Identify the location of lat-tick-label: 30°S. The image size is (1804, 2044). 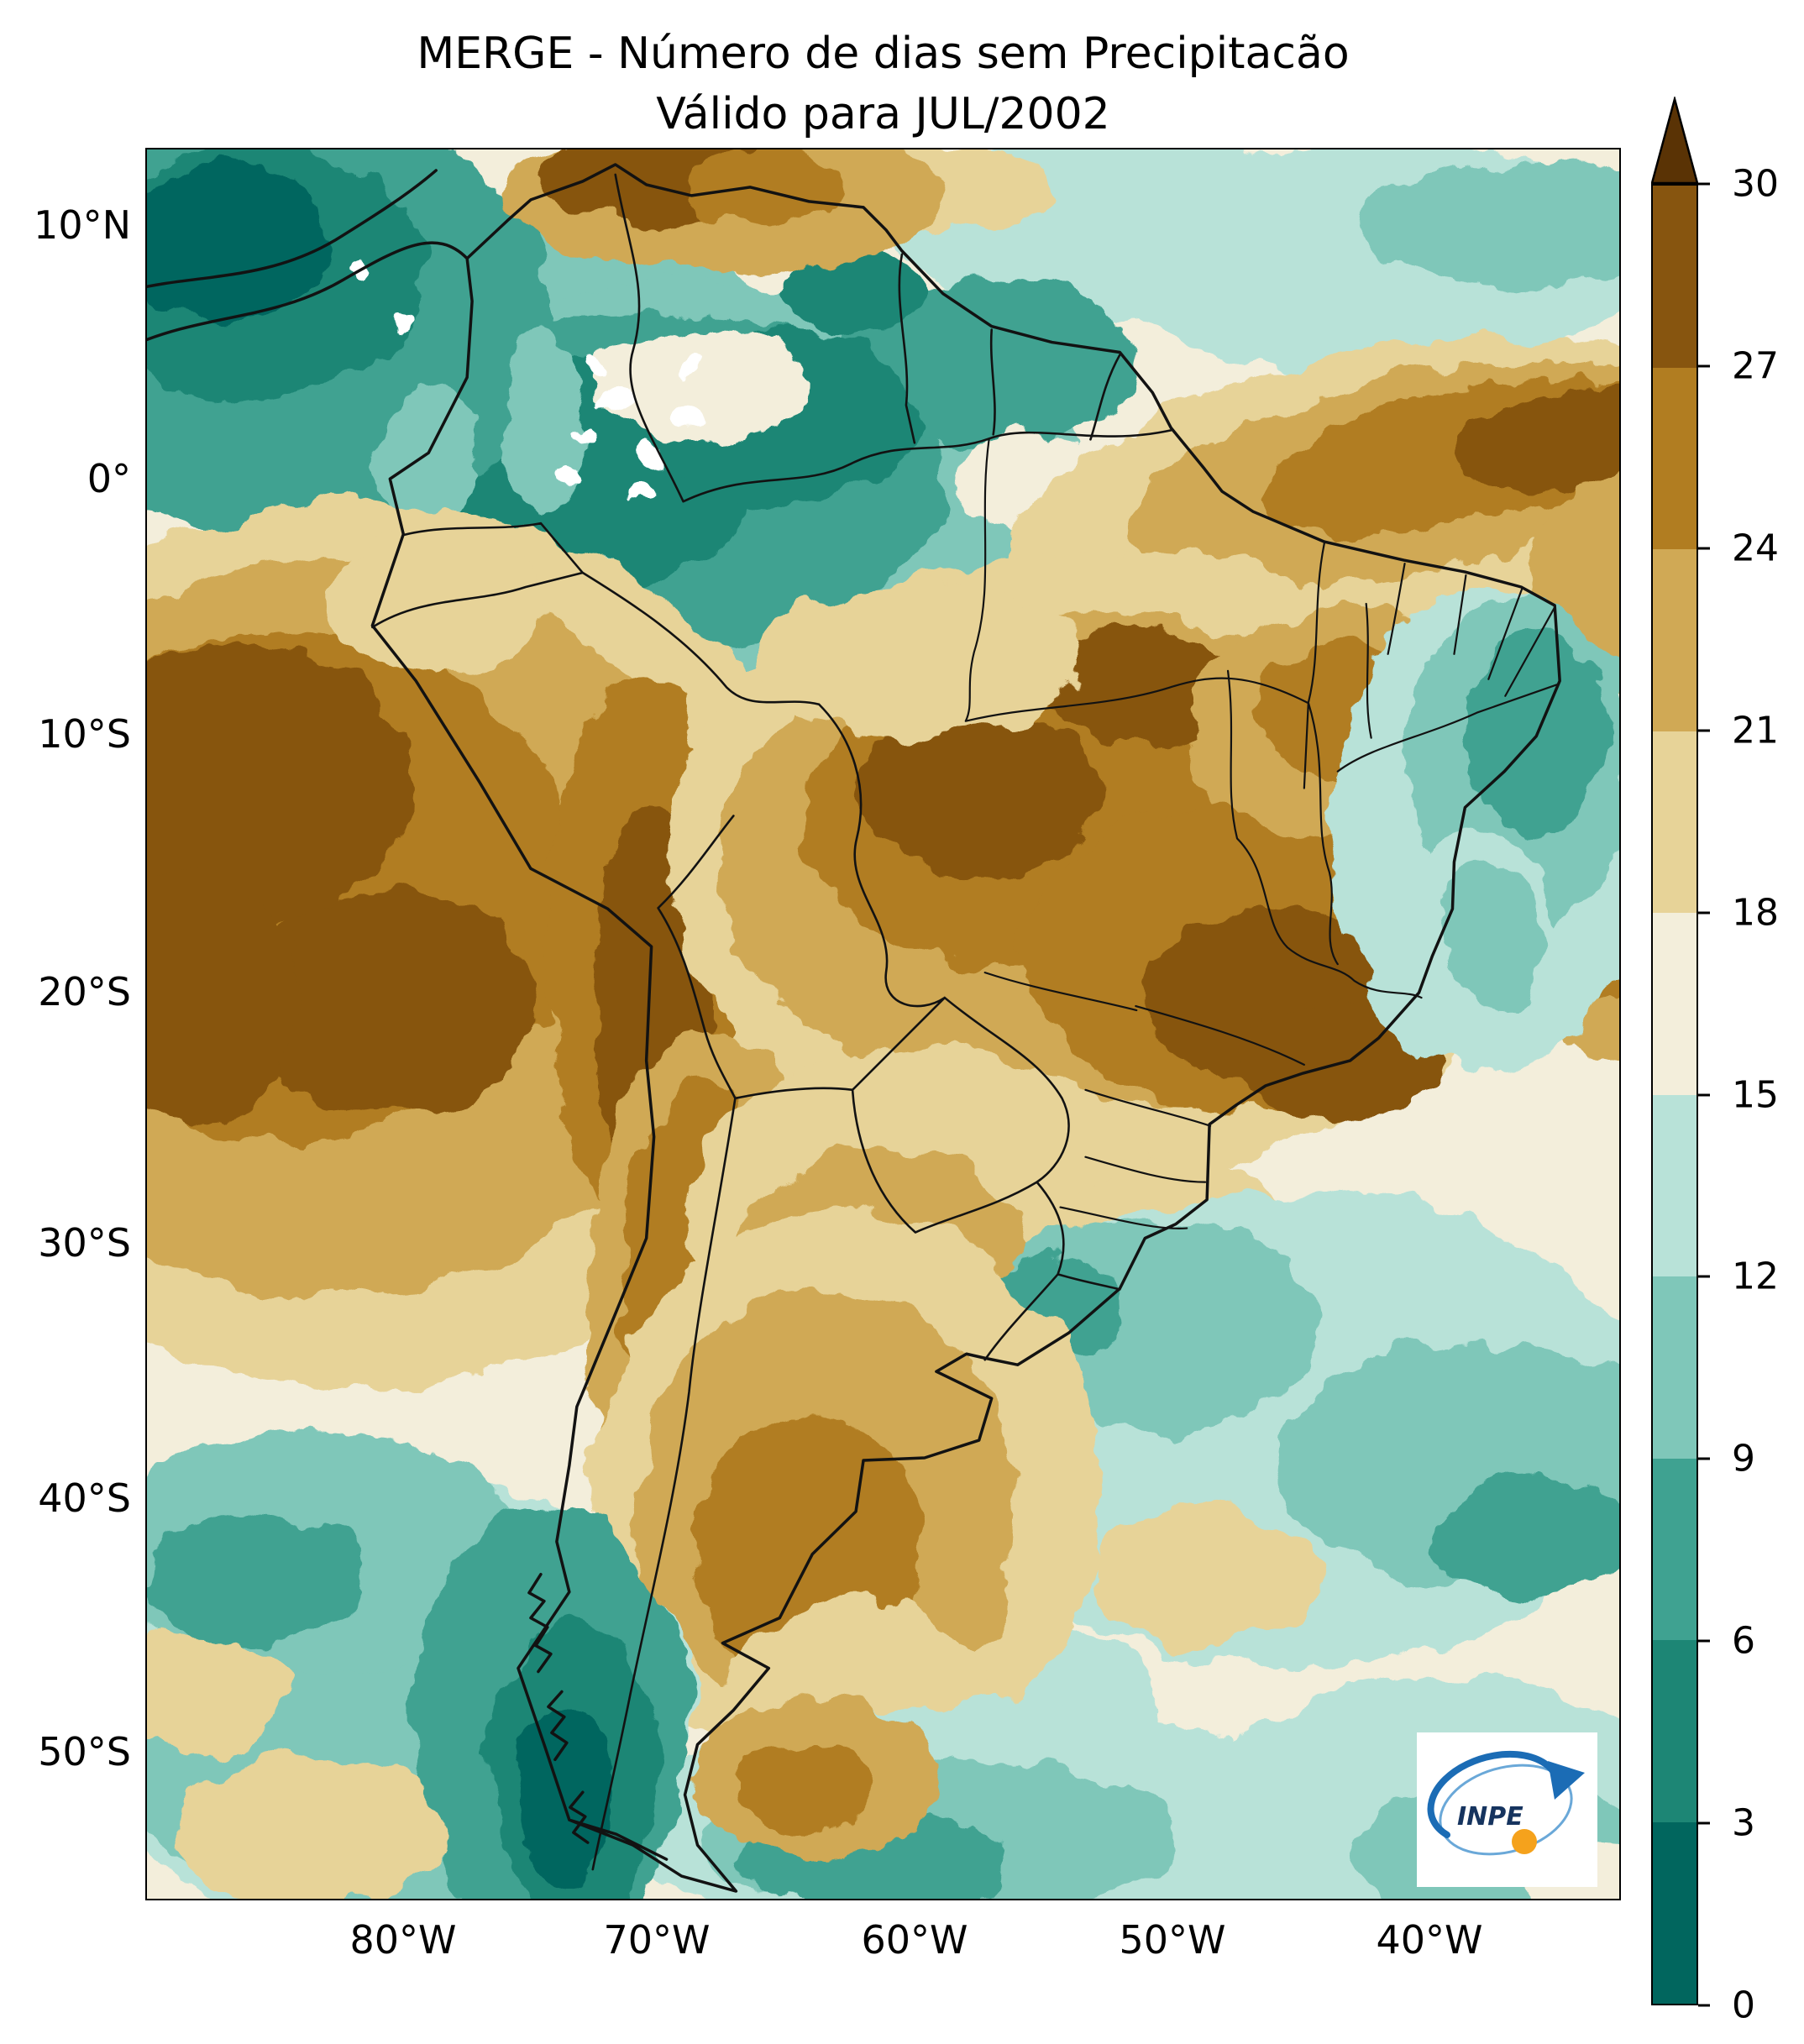
(84, 1243).